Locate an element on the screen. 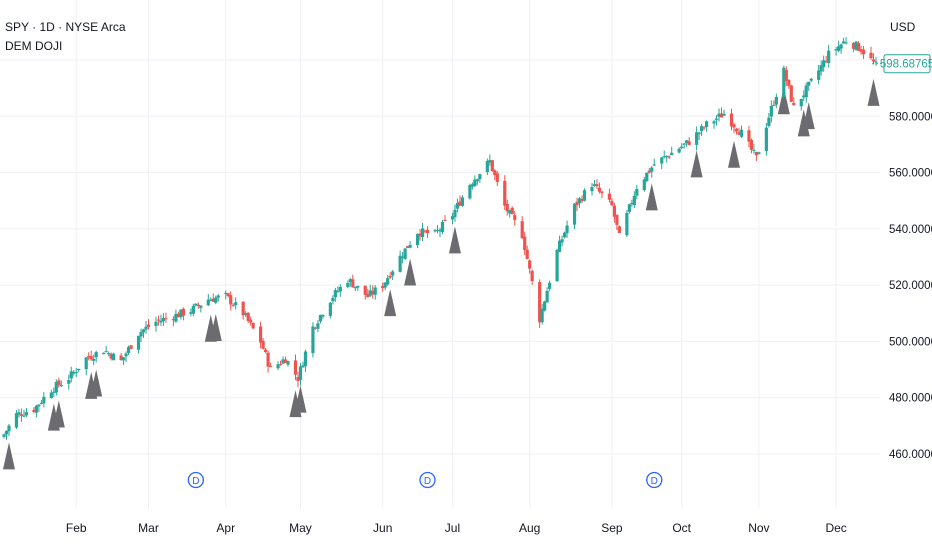  last-price-label: 598.68765 is located at coordinates (902, 64).